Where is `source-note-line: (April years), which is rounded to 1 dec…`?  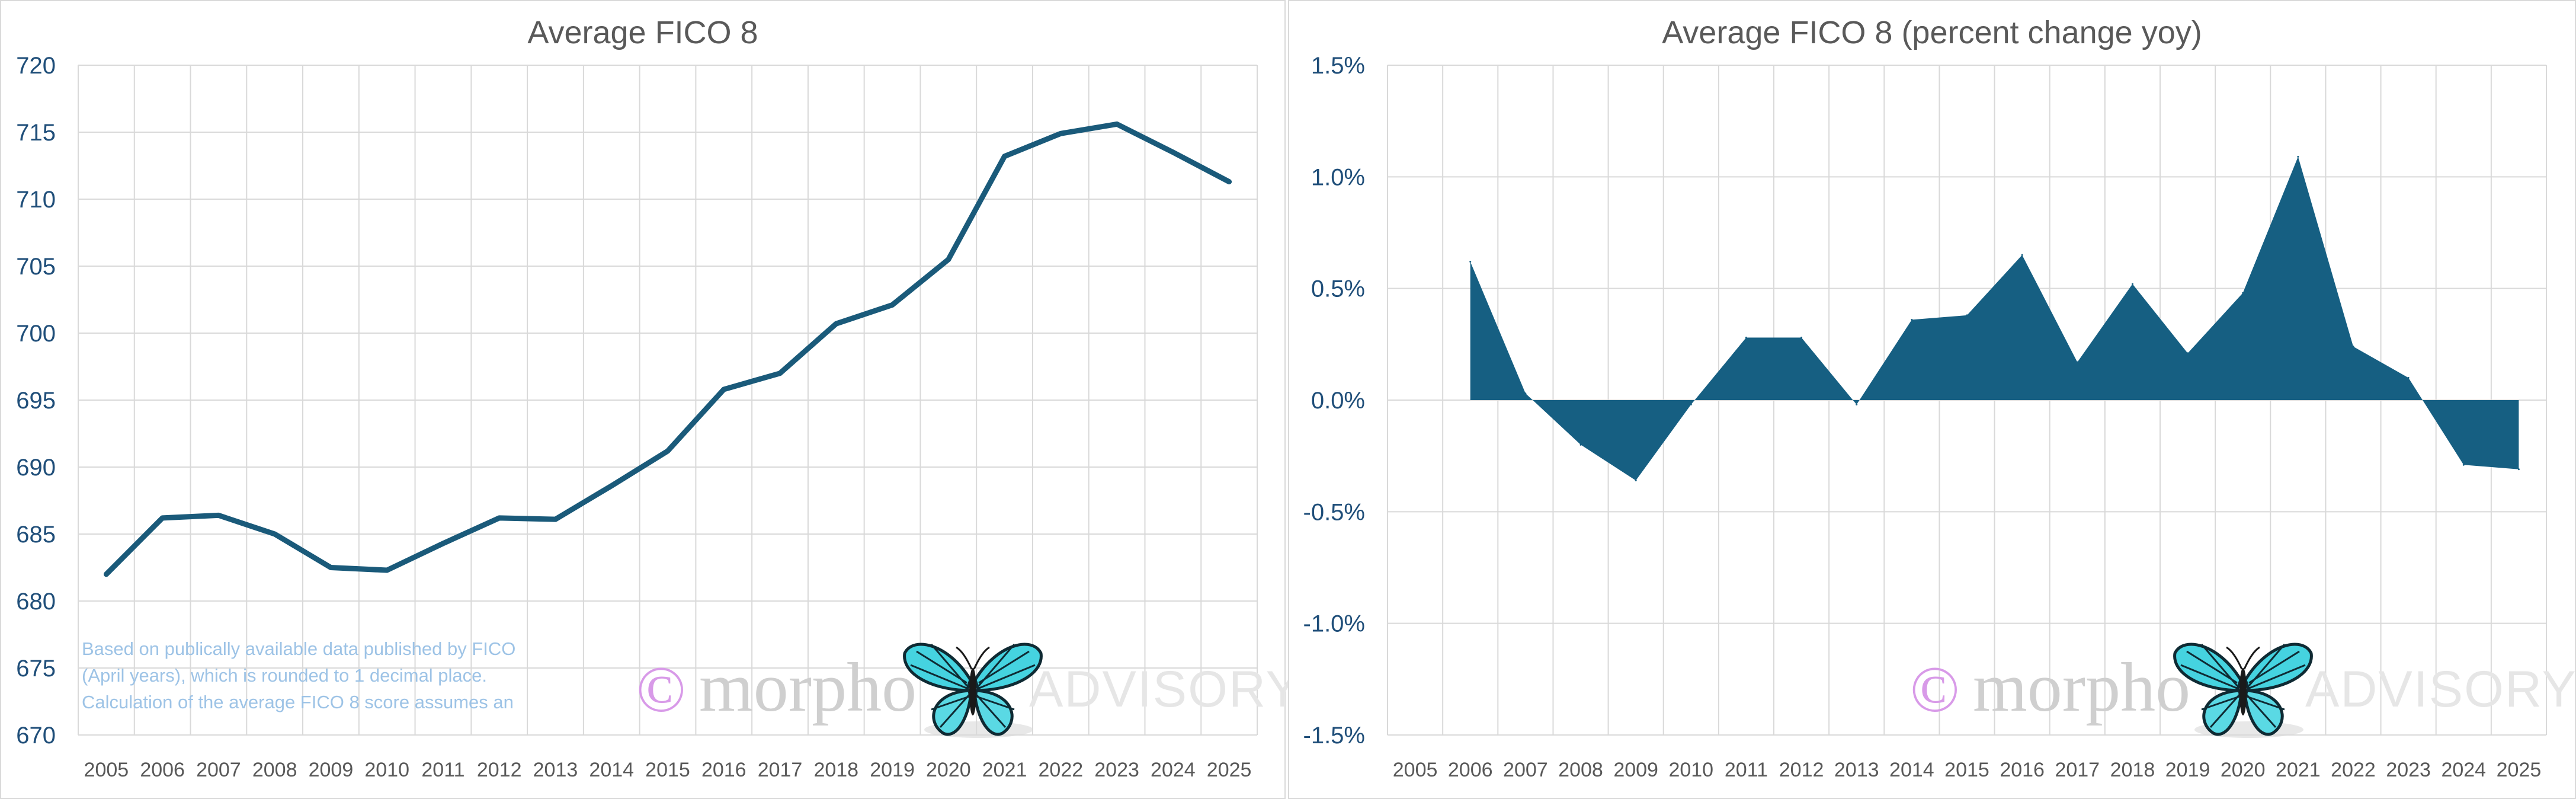
source-note-line: (April years), which is rounded to 1 dec… is located at coordinates (285, 676).